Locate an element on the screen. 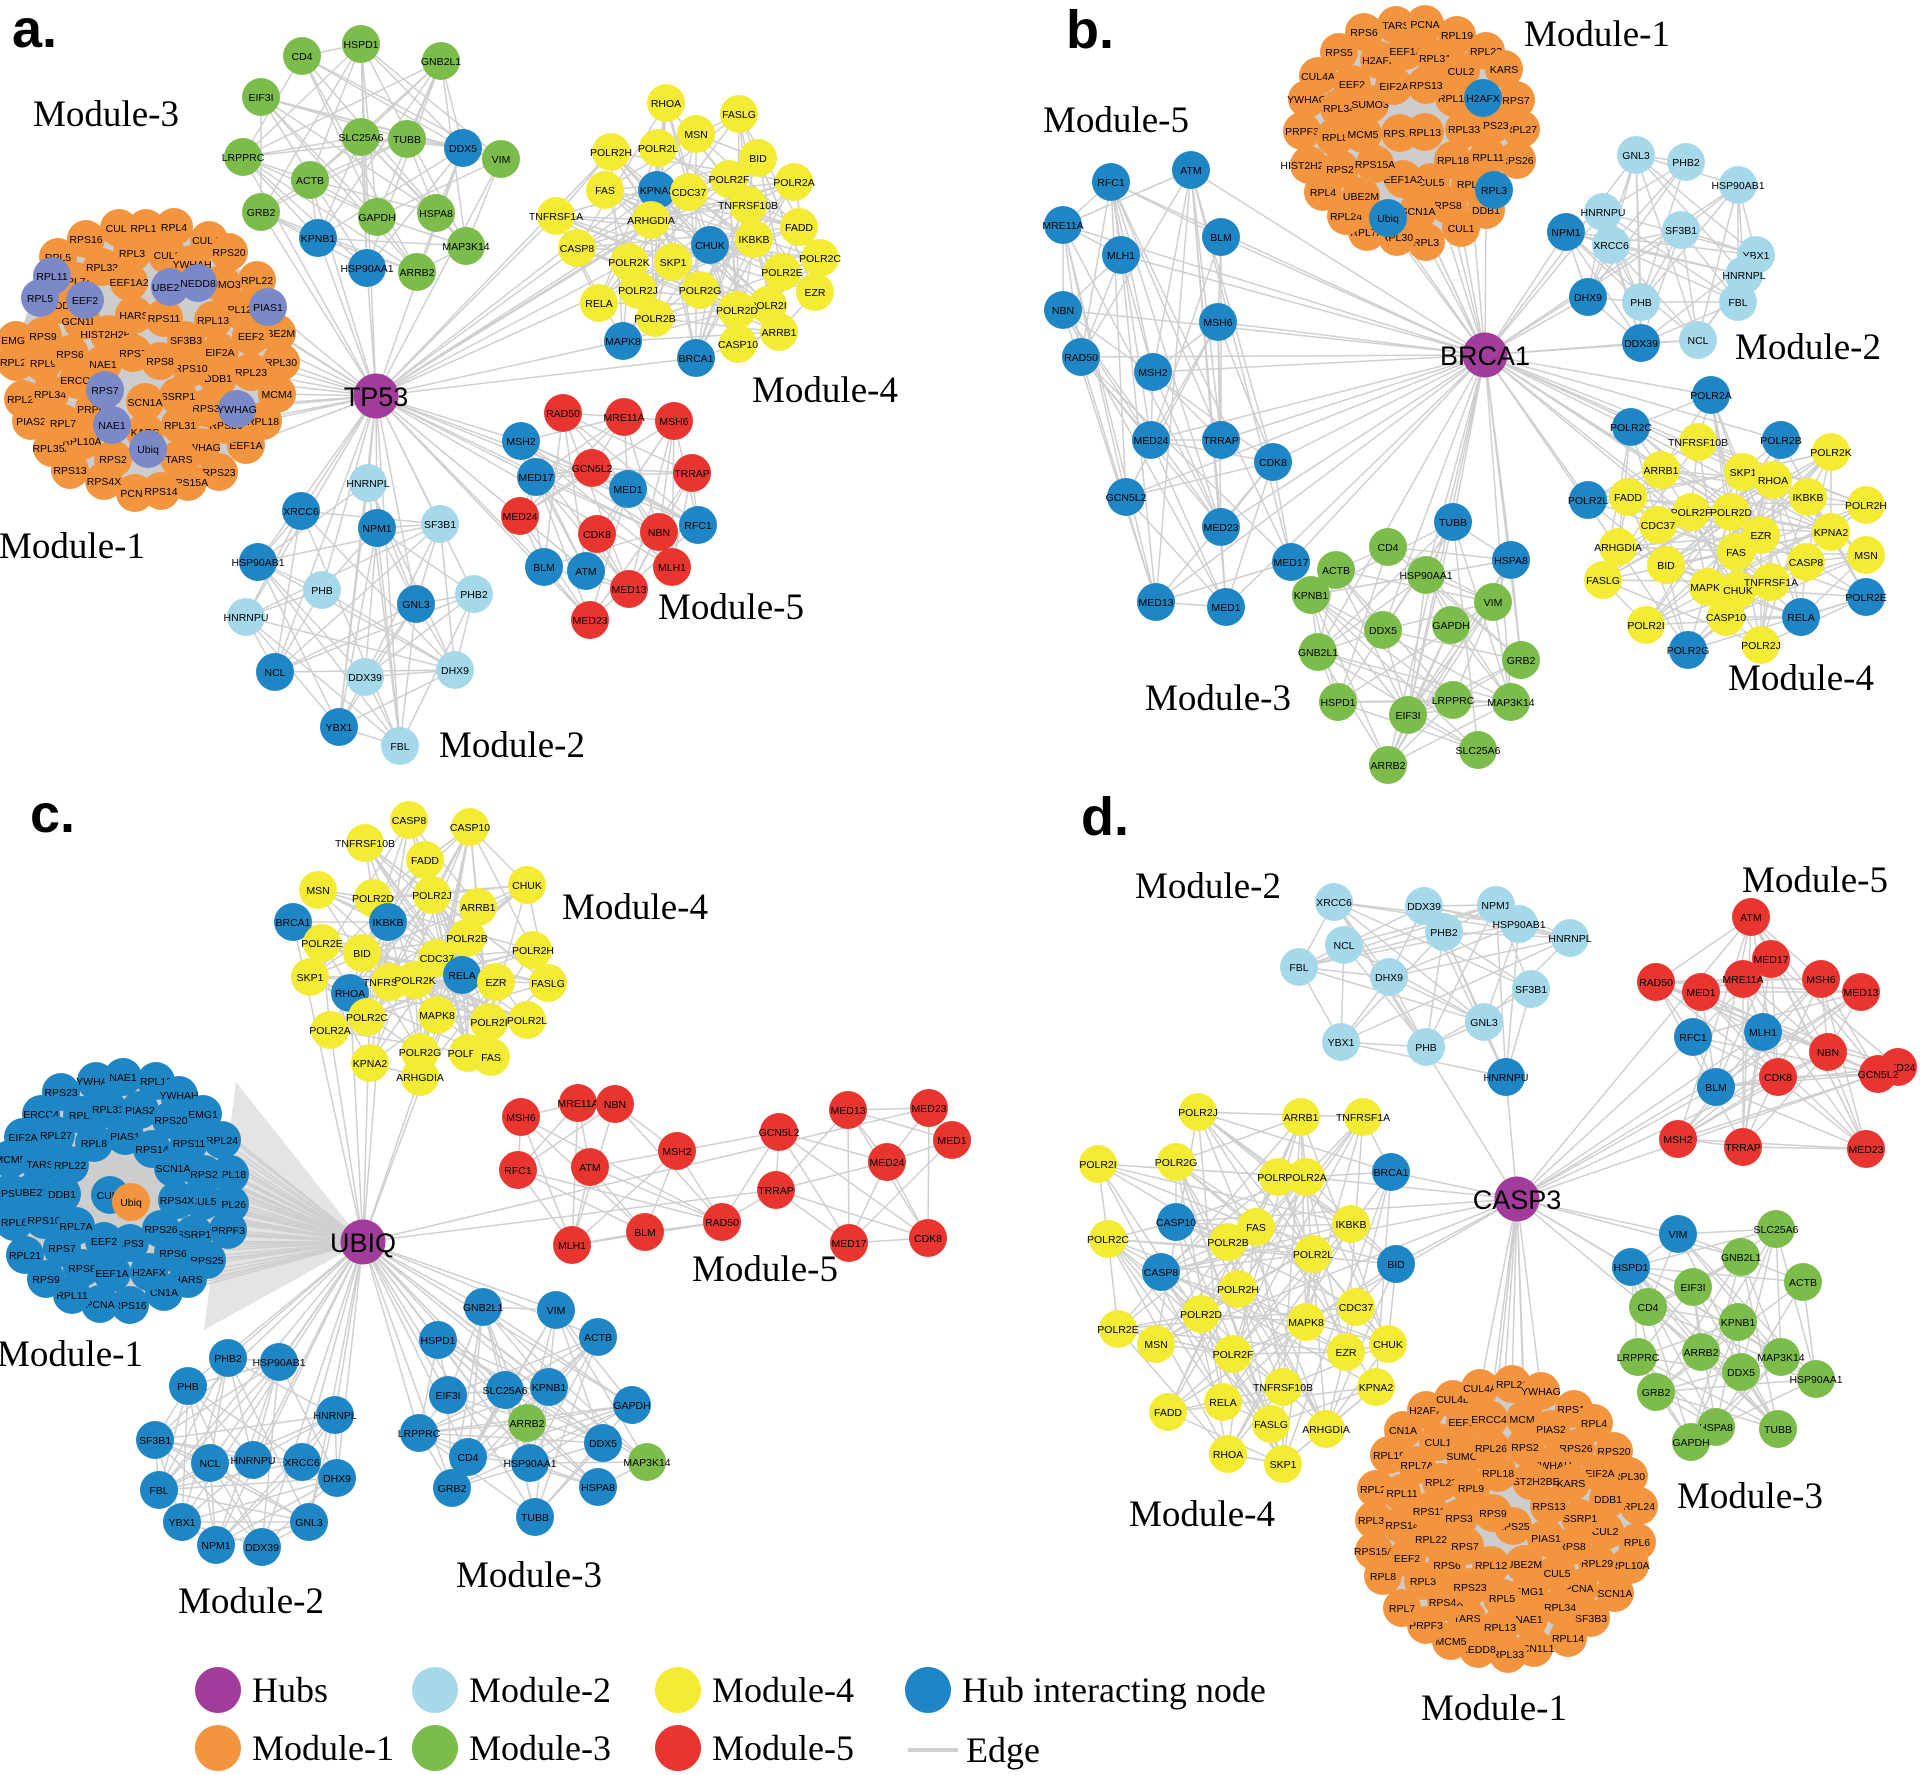 The width and height of the screenshot is (1923, 1775). svg-text: POLR2I is located at coordinates (1645, 626).